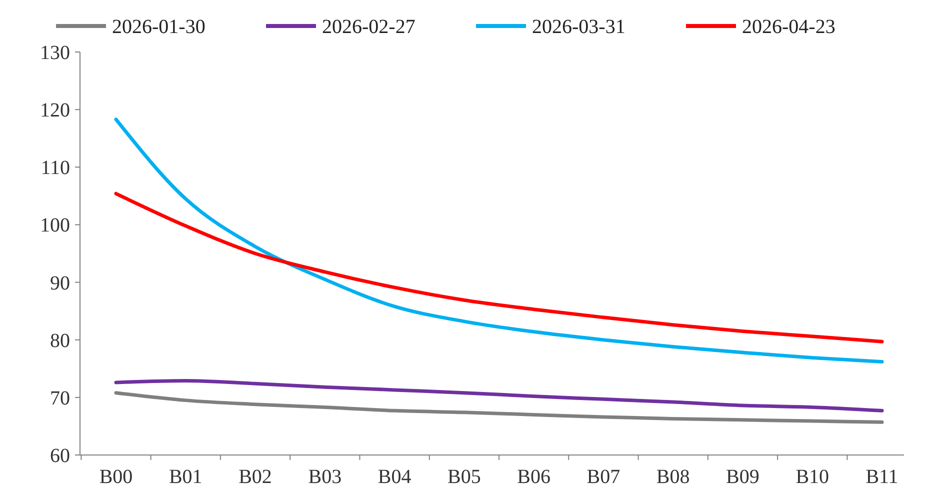 The height and width of the screenshot is (503, 932). I want to click on x-tick-label: B05, so click(464, 477).